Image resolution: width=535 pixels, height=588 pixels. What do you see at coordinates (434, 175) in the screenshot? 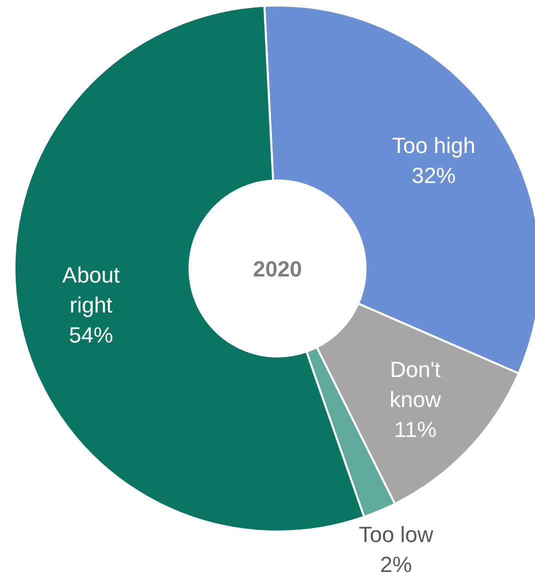
I see `data-label: 32%` at bounding box center [434, 175].